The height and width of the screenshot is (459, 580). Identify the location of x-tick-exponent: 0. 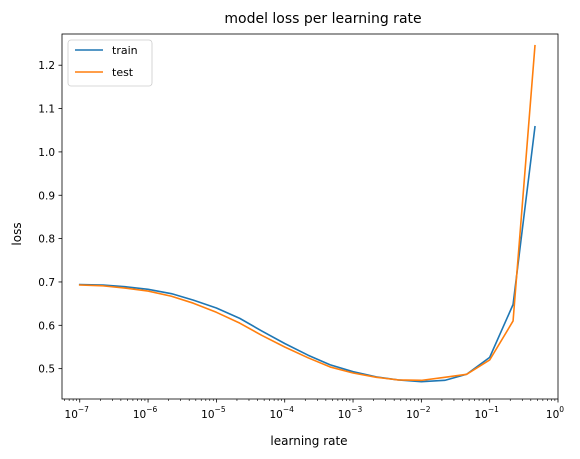
(561, 409).